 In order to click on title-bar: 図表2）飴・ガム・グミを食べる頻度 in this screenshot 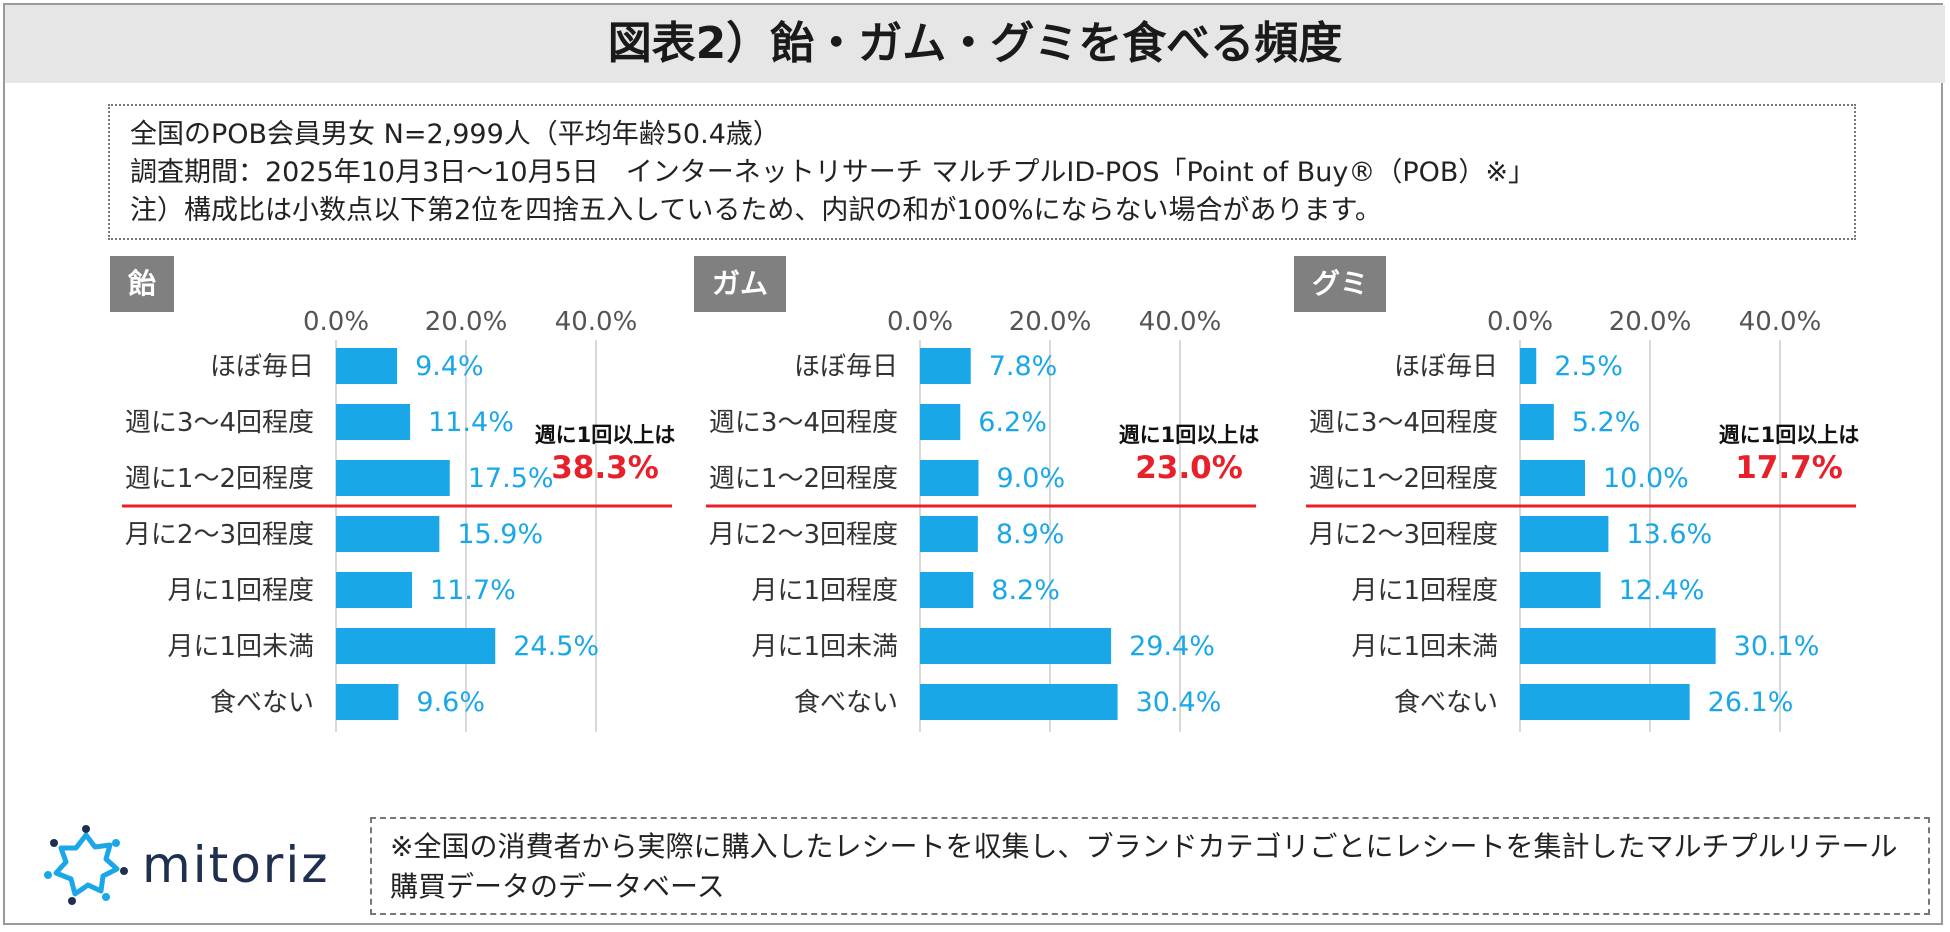, I will do `click(975, 44)`.